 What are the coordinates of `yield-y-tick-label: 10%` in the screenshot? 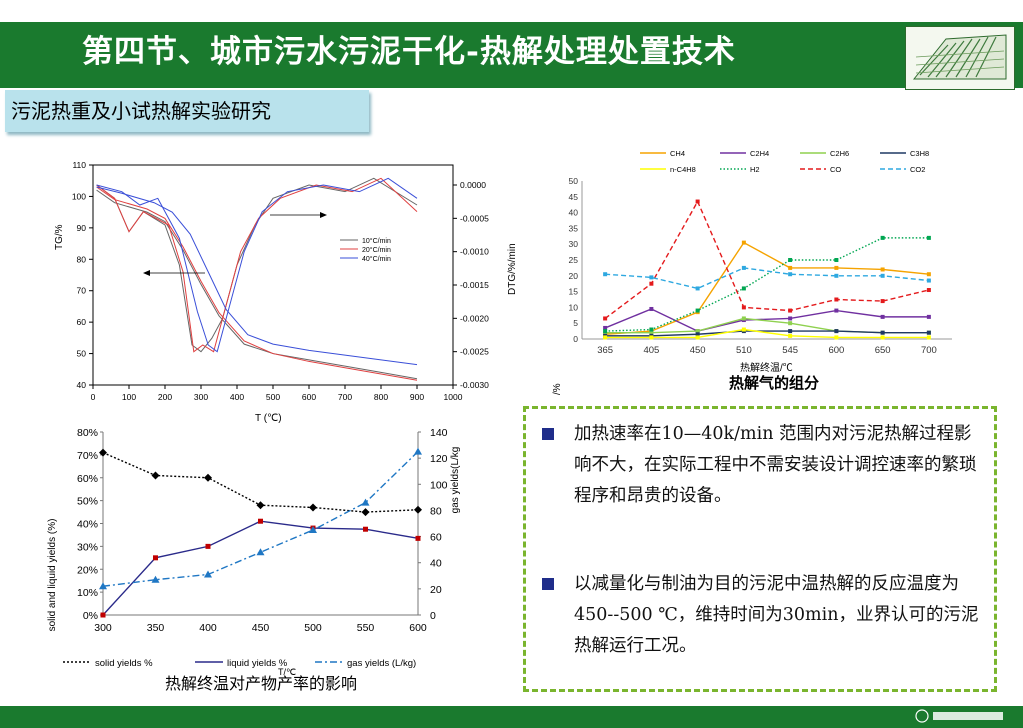 It's located at (87, 593).